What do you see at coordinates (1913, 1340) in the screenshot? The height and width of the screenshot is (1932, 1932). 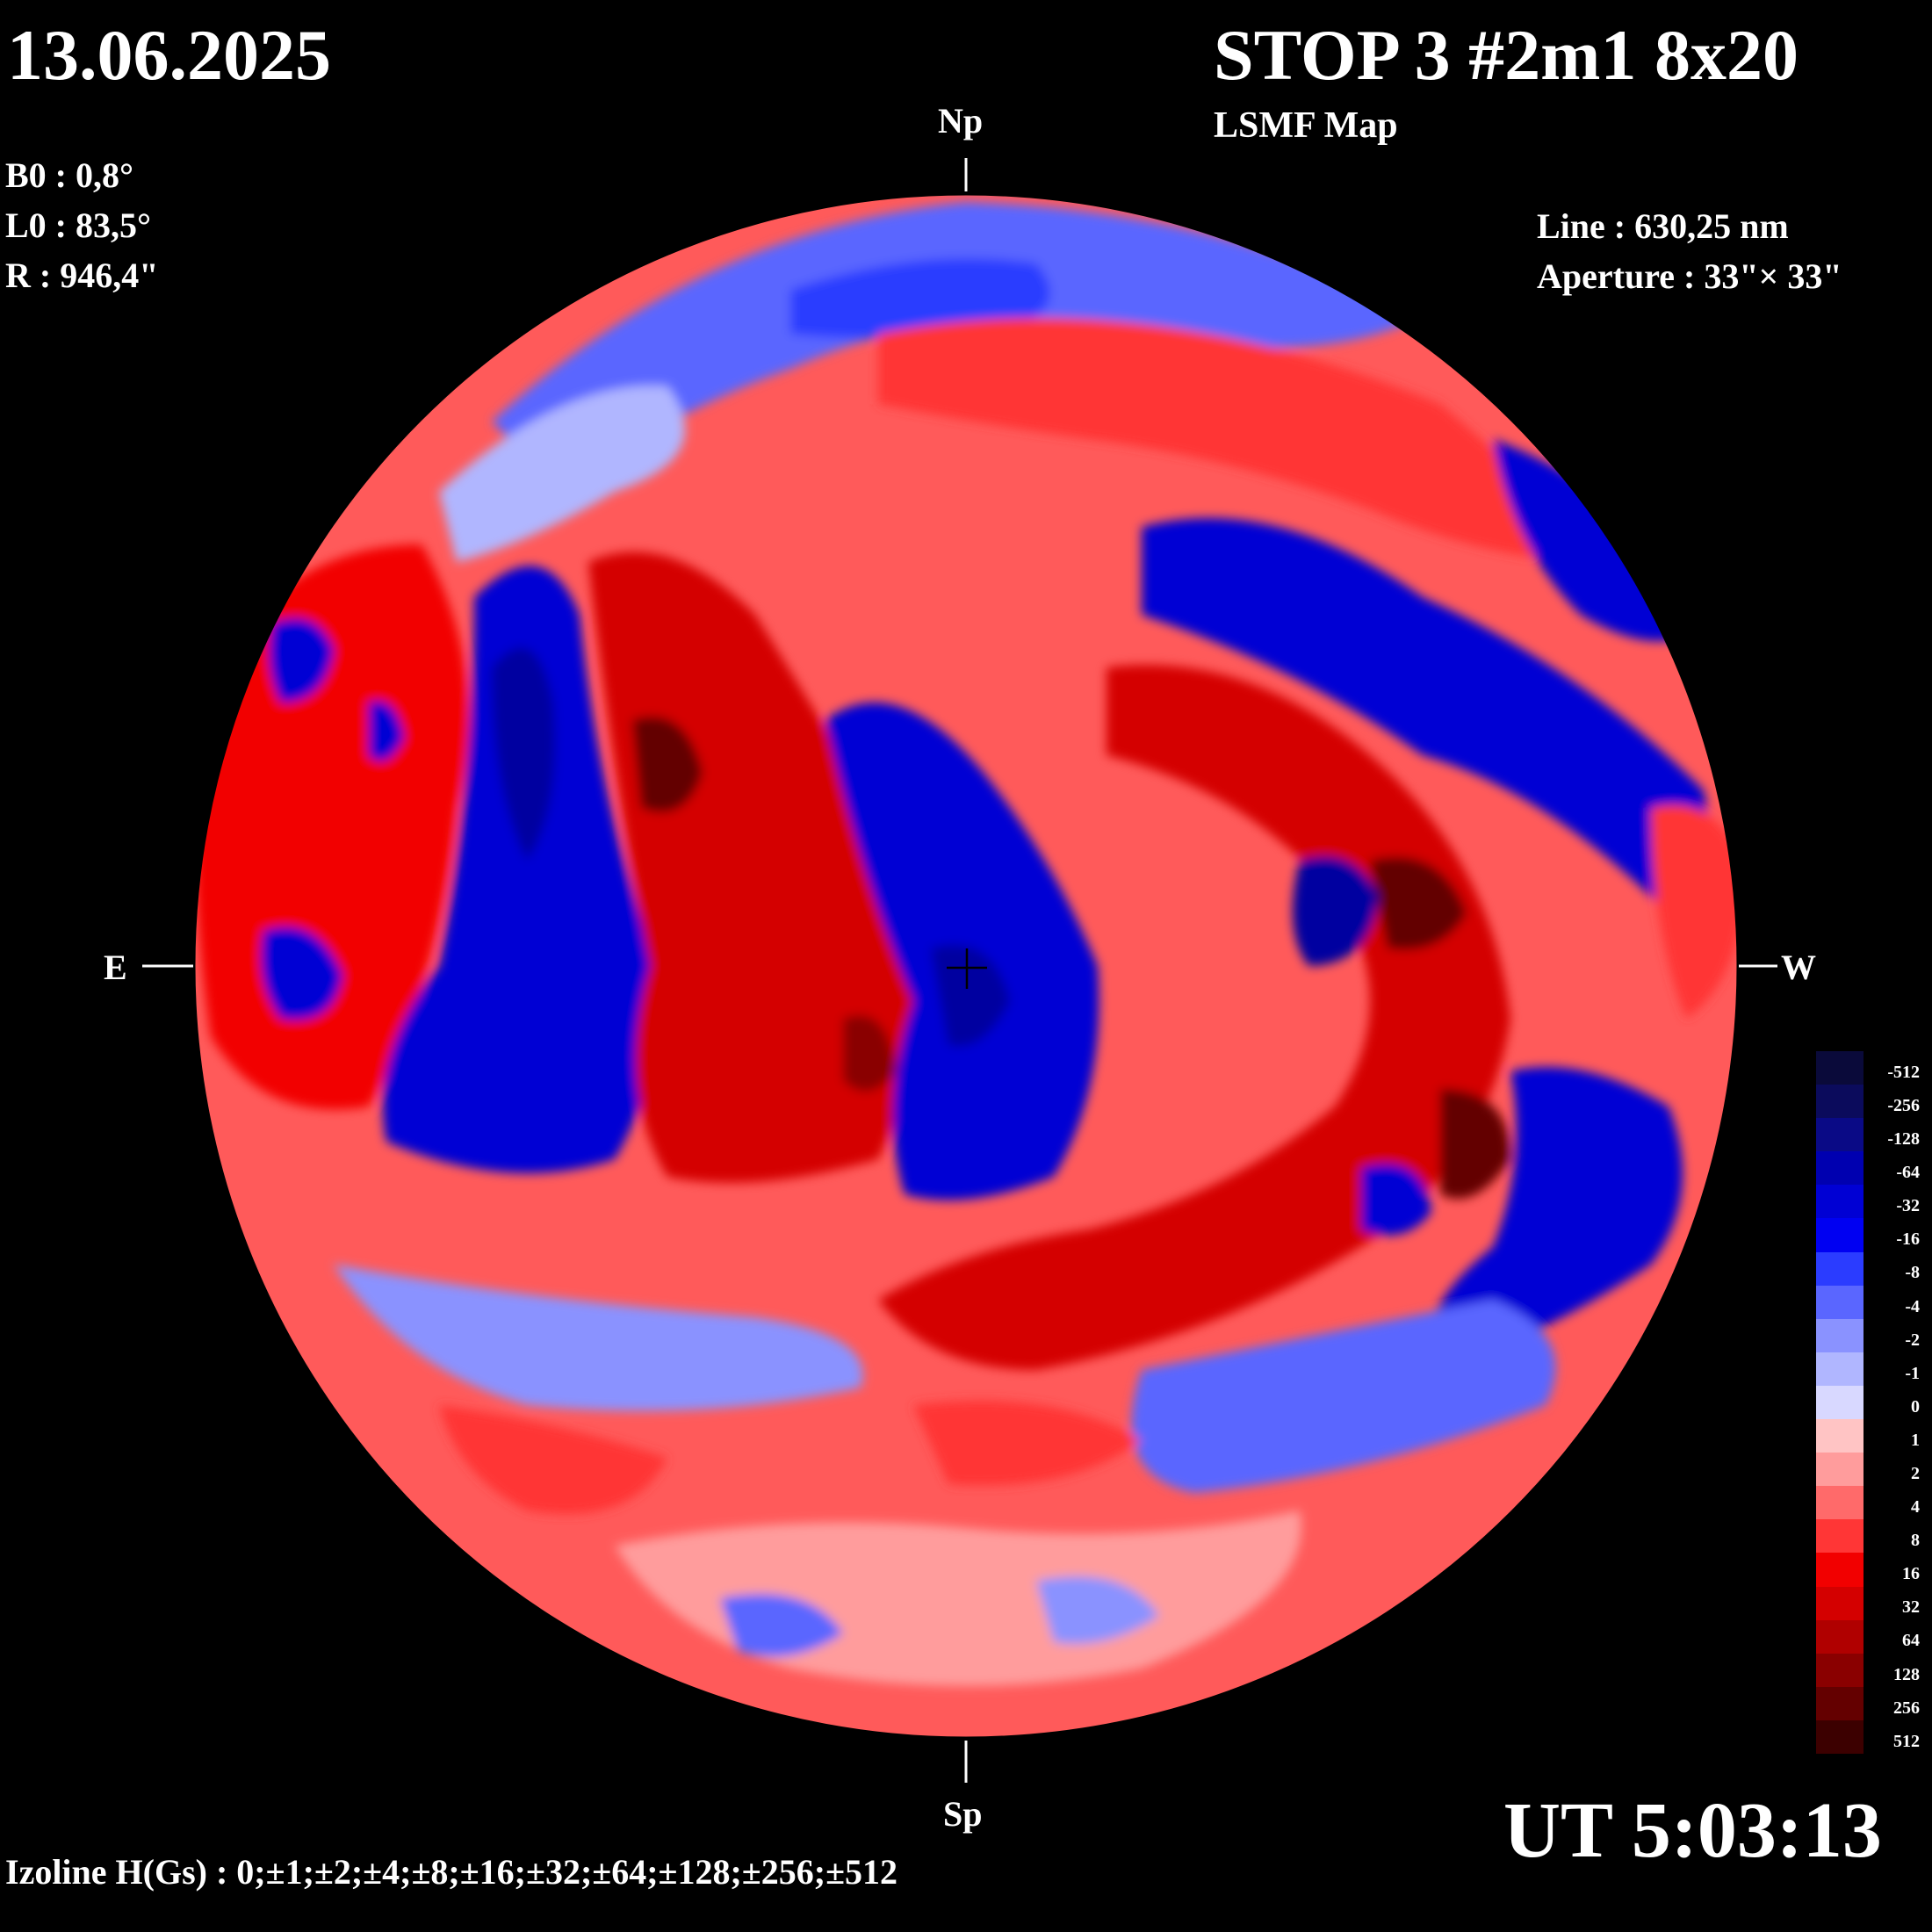 I see `legend-label: -2` at bounding box center [1913, 1340].